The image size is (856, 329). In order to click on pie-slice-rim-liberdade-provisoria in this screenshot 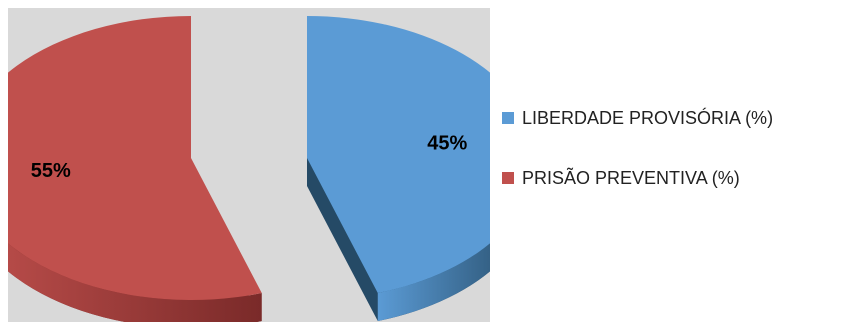, I will do `click(433, 282)`.